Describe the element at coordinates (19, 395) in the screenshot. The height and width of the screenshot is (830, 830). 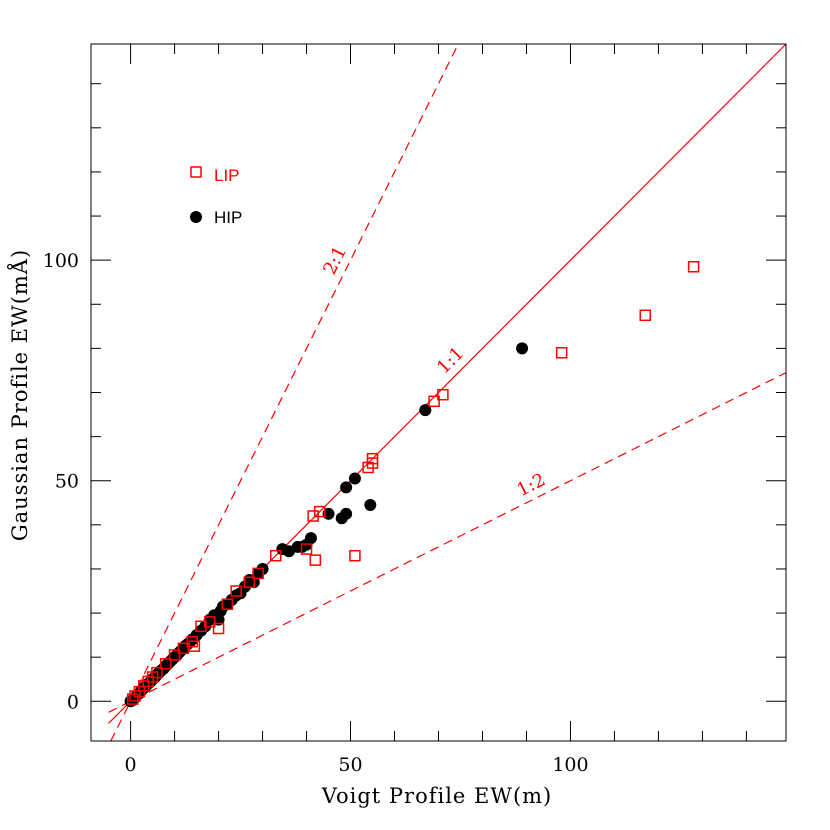
I see `y-axis-label: Gaussian Profile EW(mÅ)` at that location.